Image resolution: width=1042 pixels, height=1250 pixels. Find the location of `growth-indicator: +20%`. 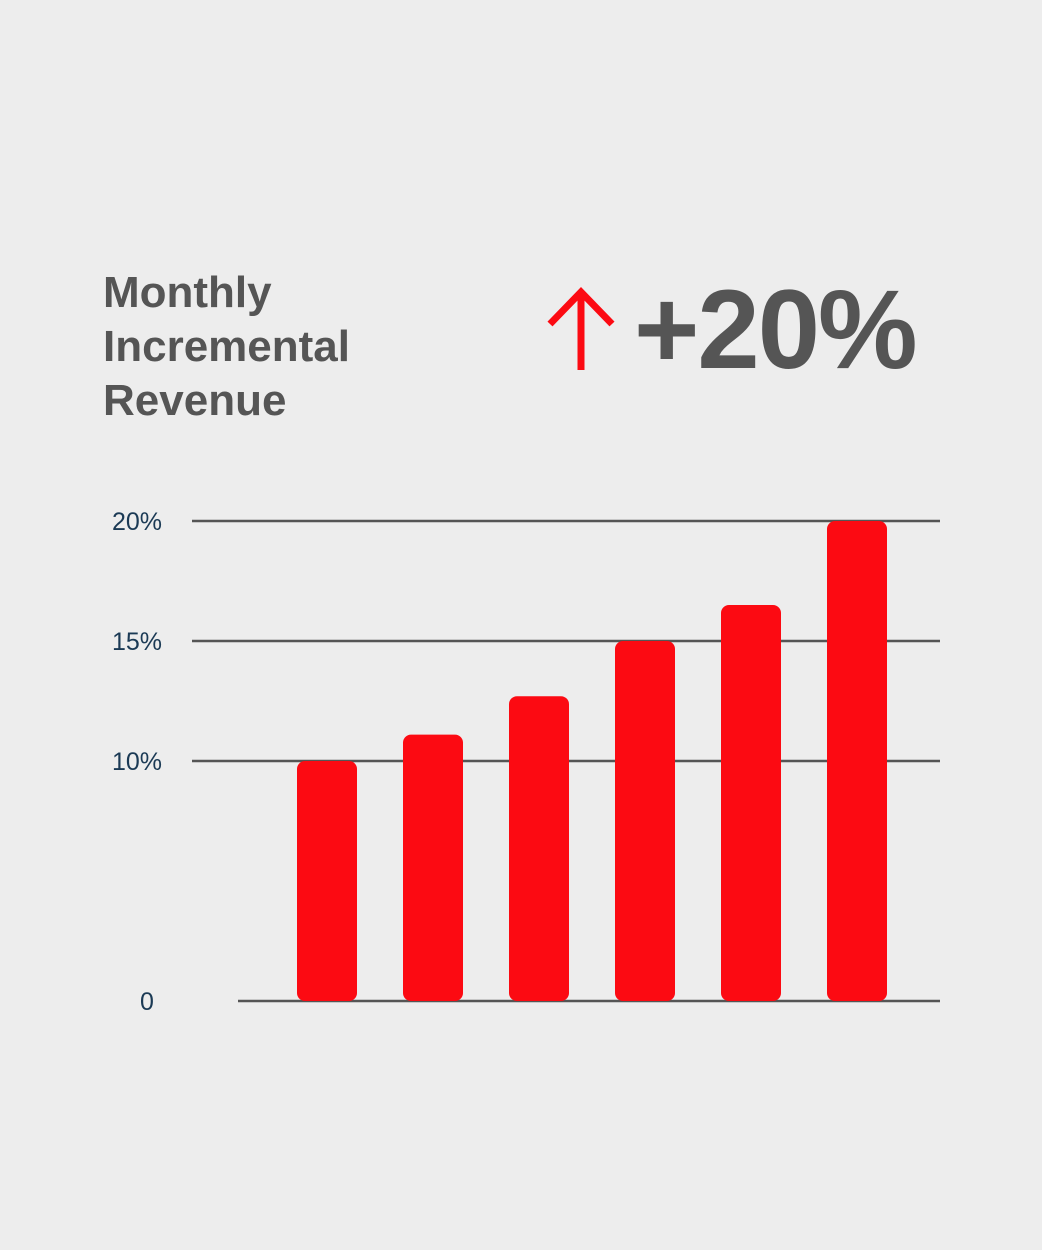

growth-indicator: +20% is located at coordinates (756, 330).